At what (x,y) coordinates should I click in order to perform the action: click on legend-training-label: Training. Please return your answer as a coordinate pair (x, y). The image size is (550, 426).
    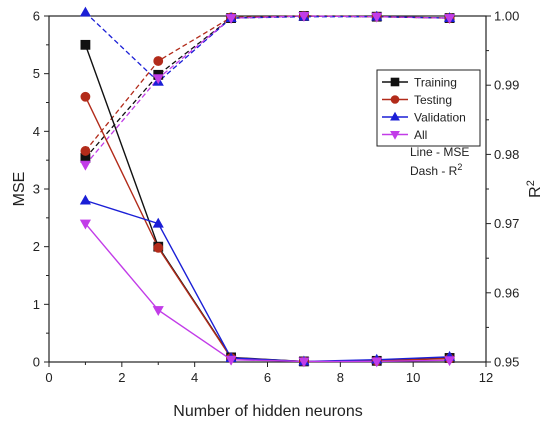
    Looking at the image, I should click on (435, 83).